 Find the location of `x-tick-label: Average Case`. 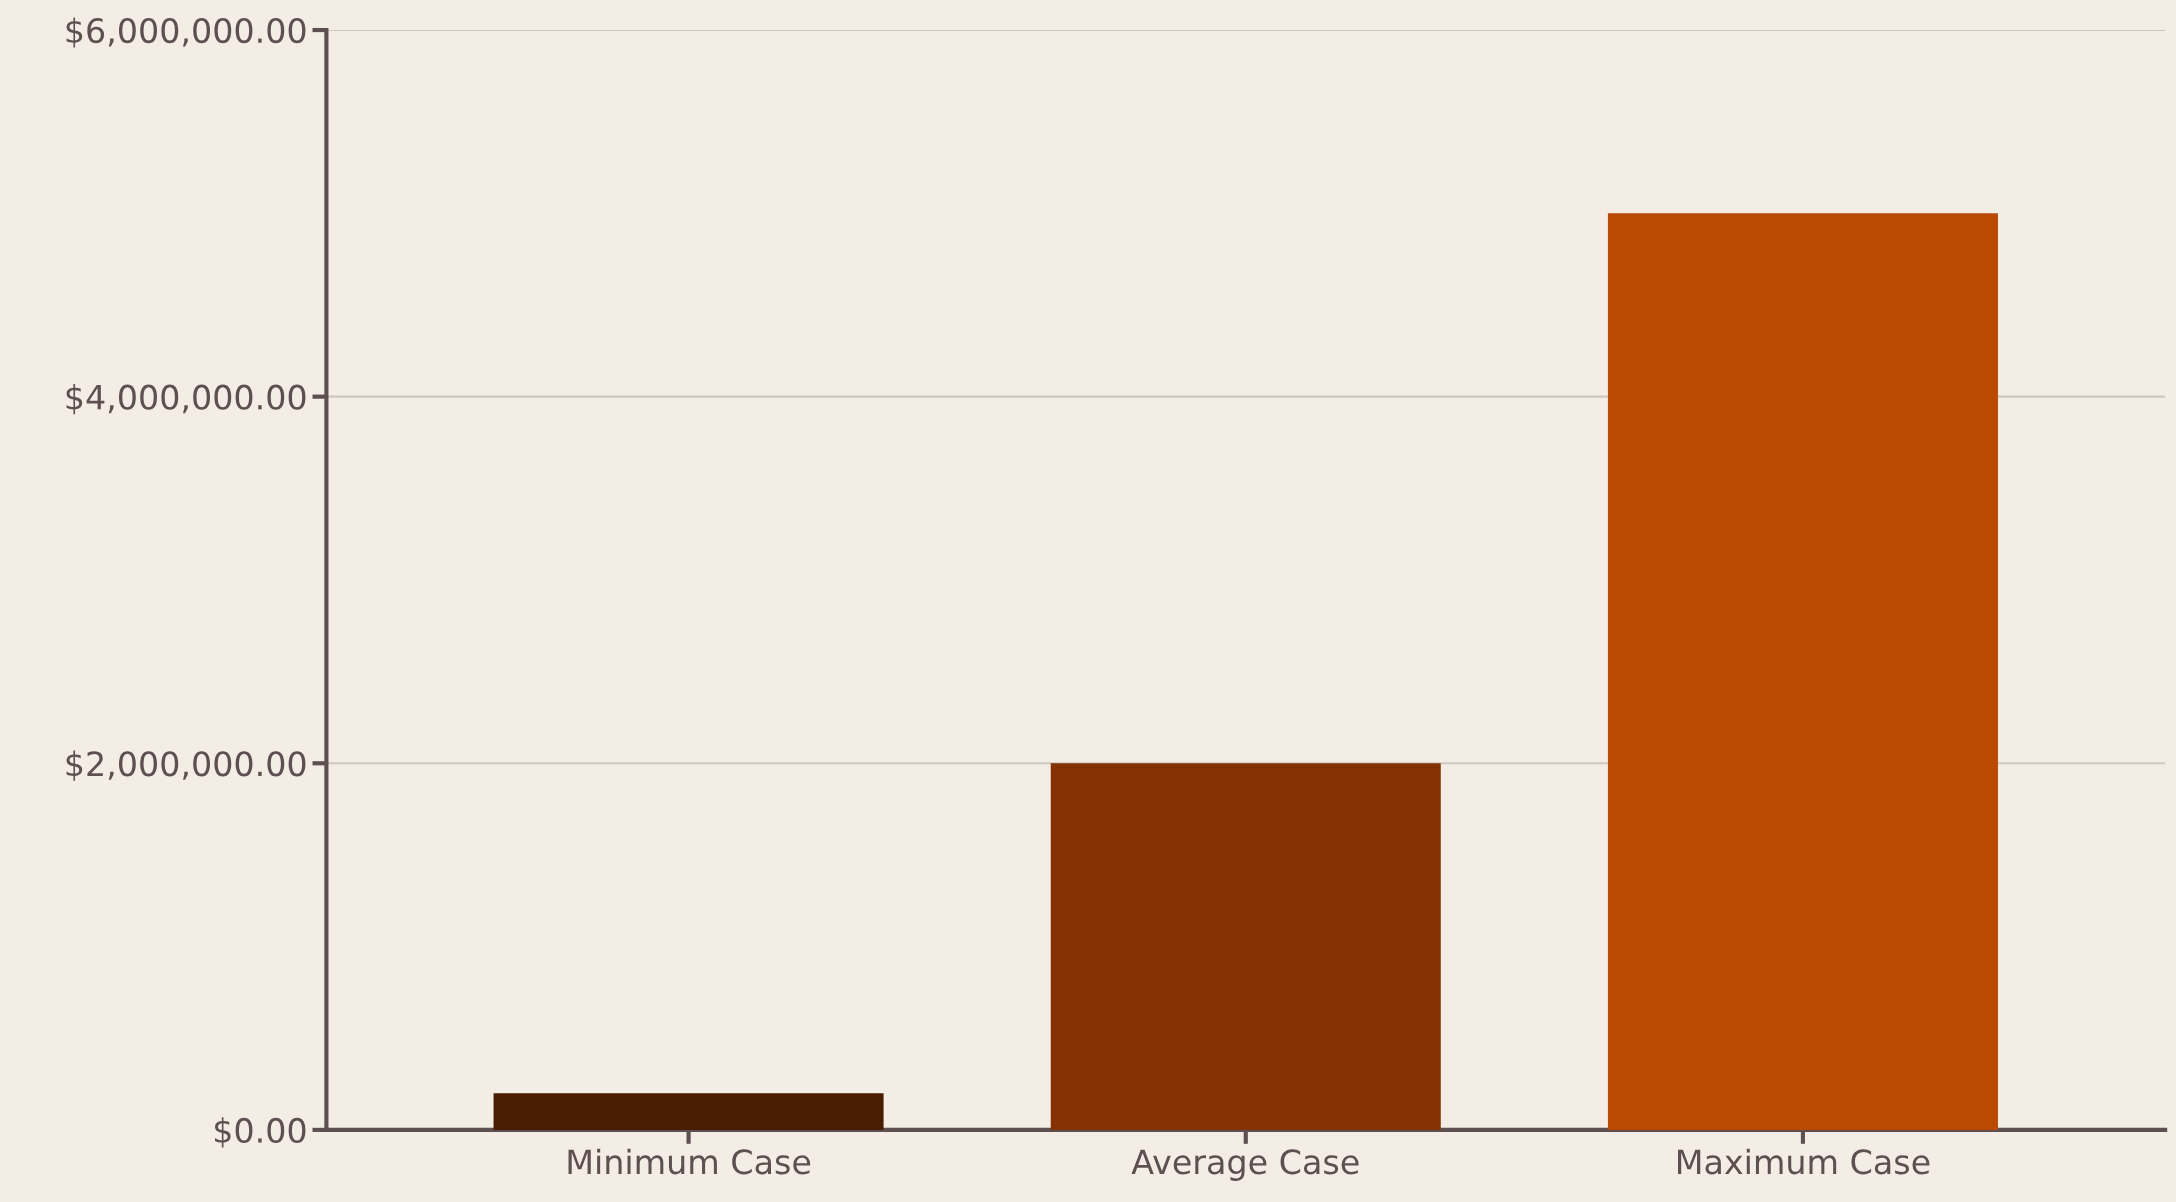

x-tick-label: Average Case is located at coordinates (1245, 1165).